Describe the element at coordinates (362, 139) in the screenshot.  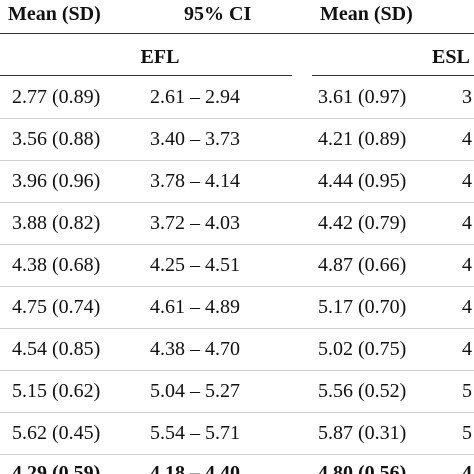
I see `cell: 4.21 (0.89)` at that location.